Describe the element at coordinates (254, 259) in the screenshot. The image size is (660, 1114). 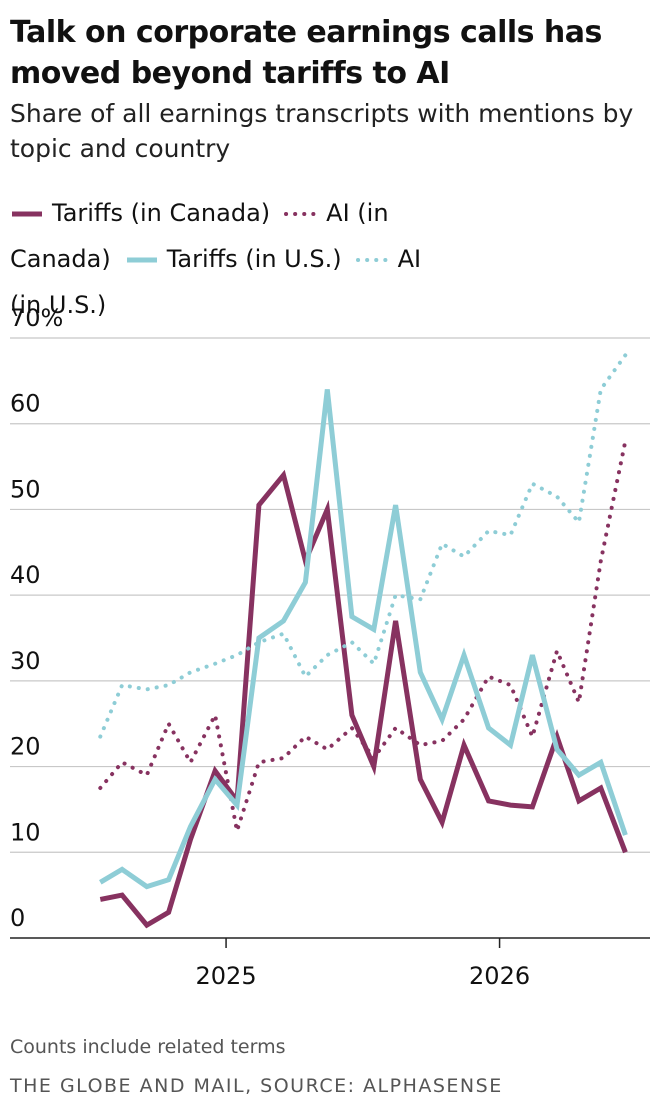
I see `legend-label: Tariffs (in U.S.)` at that location.